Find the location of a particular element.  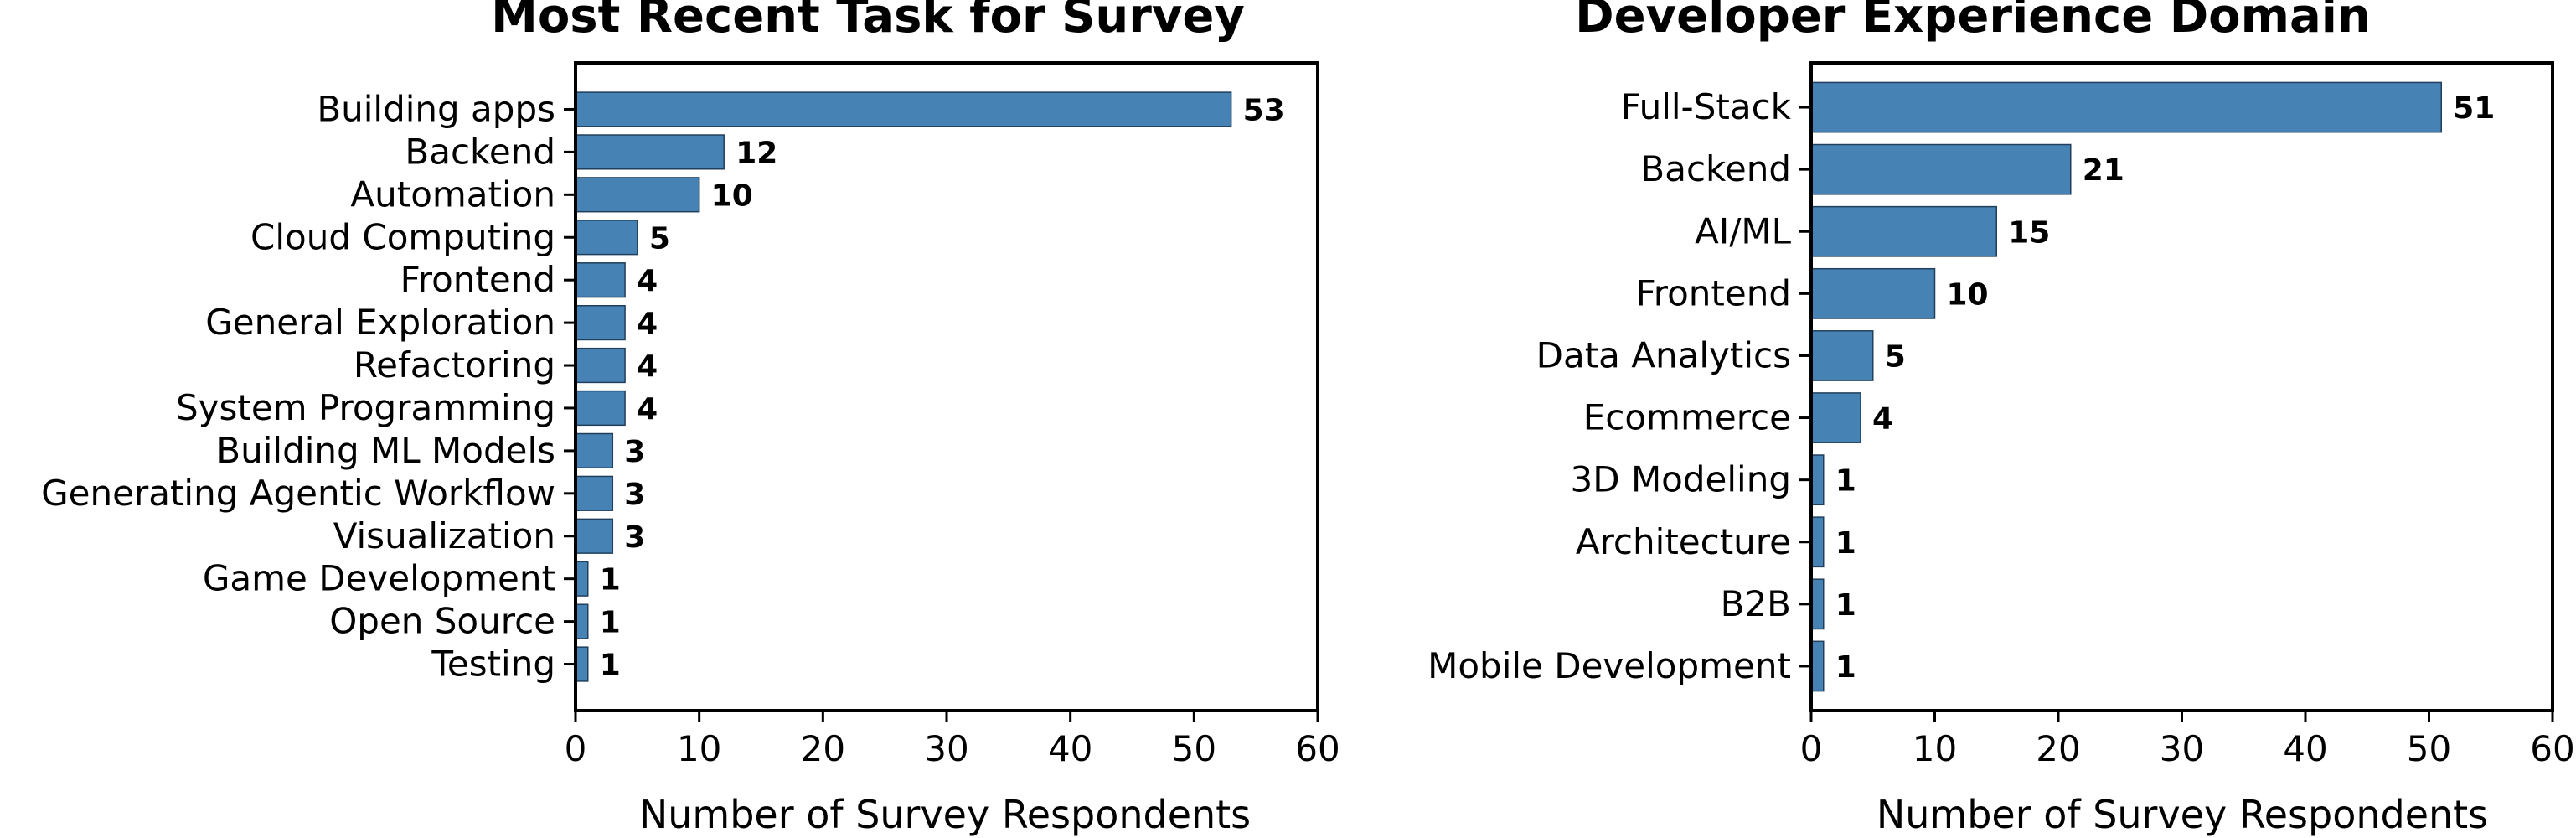

category-label: Building ML Models is located at coordinates (385, 450).